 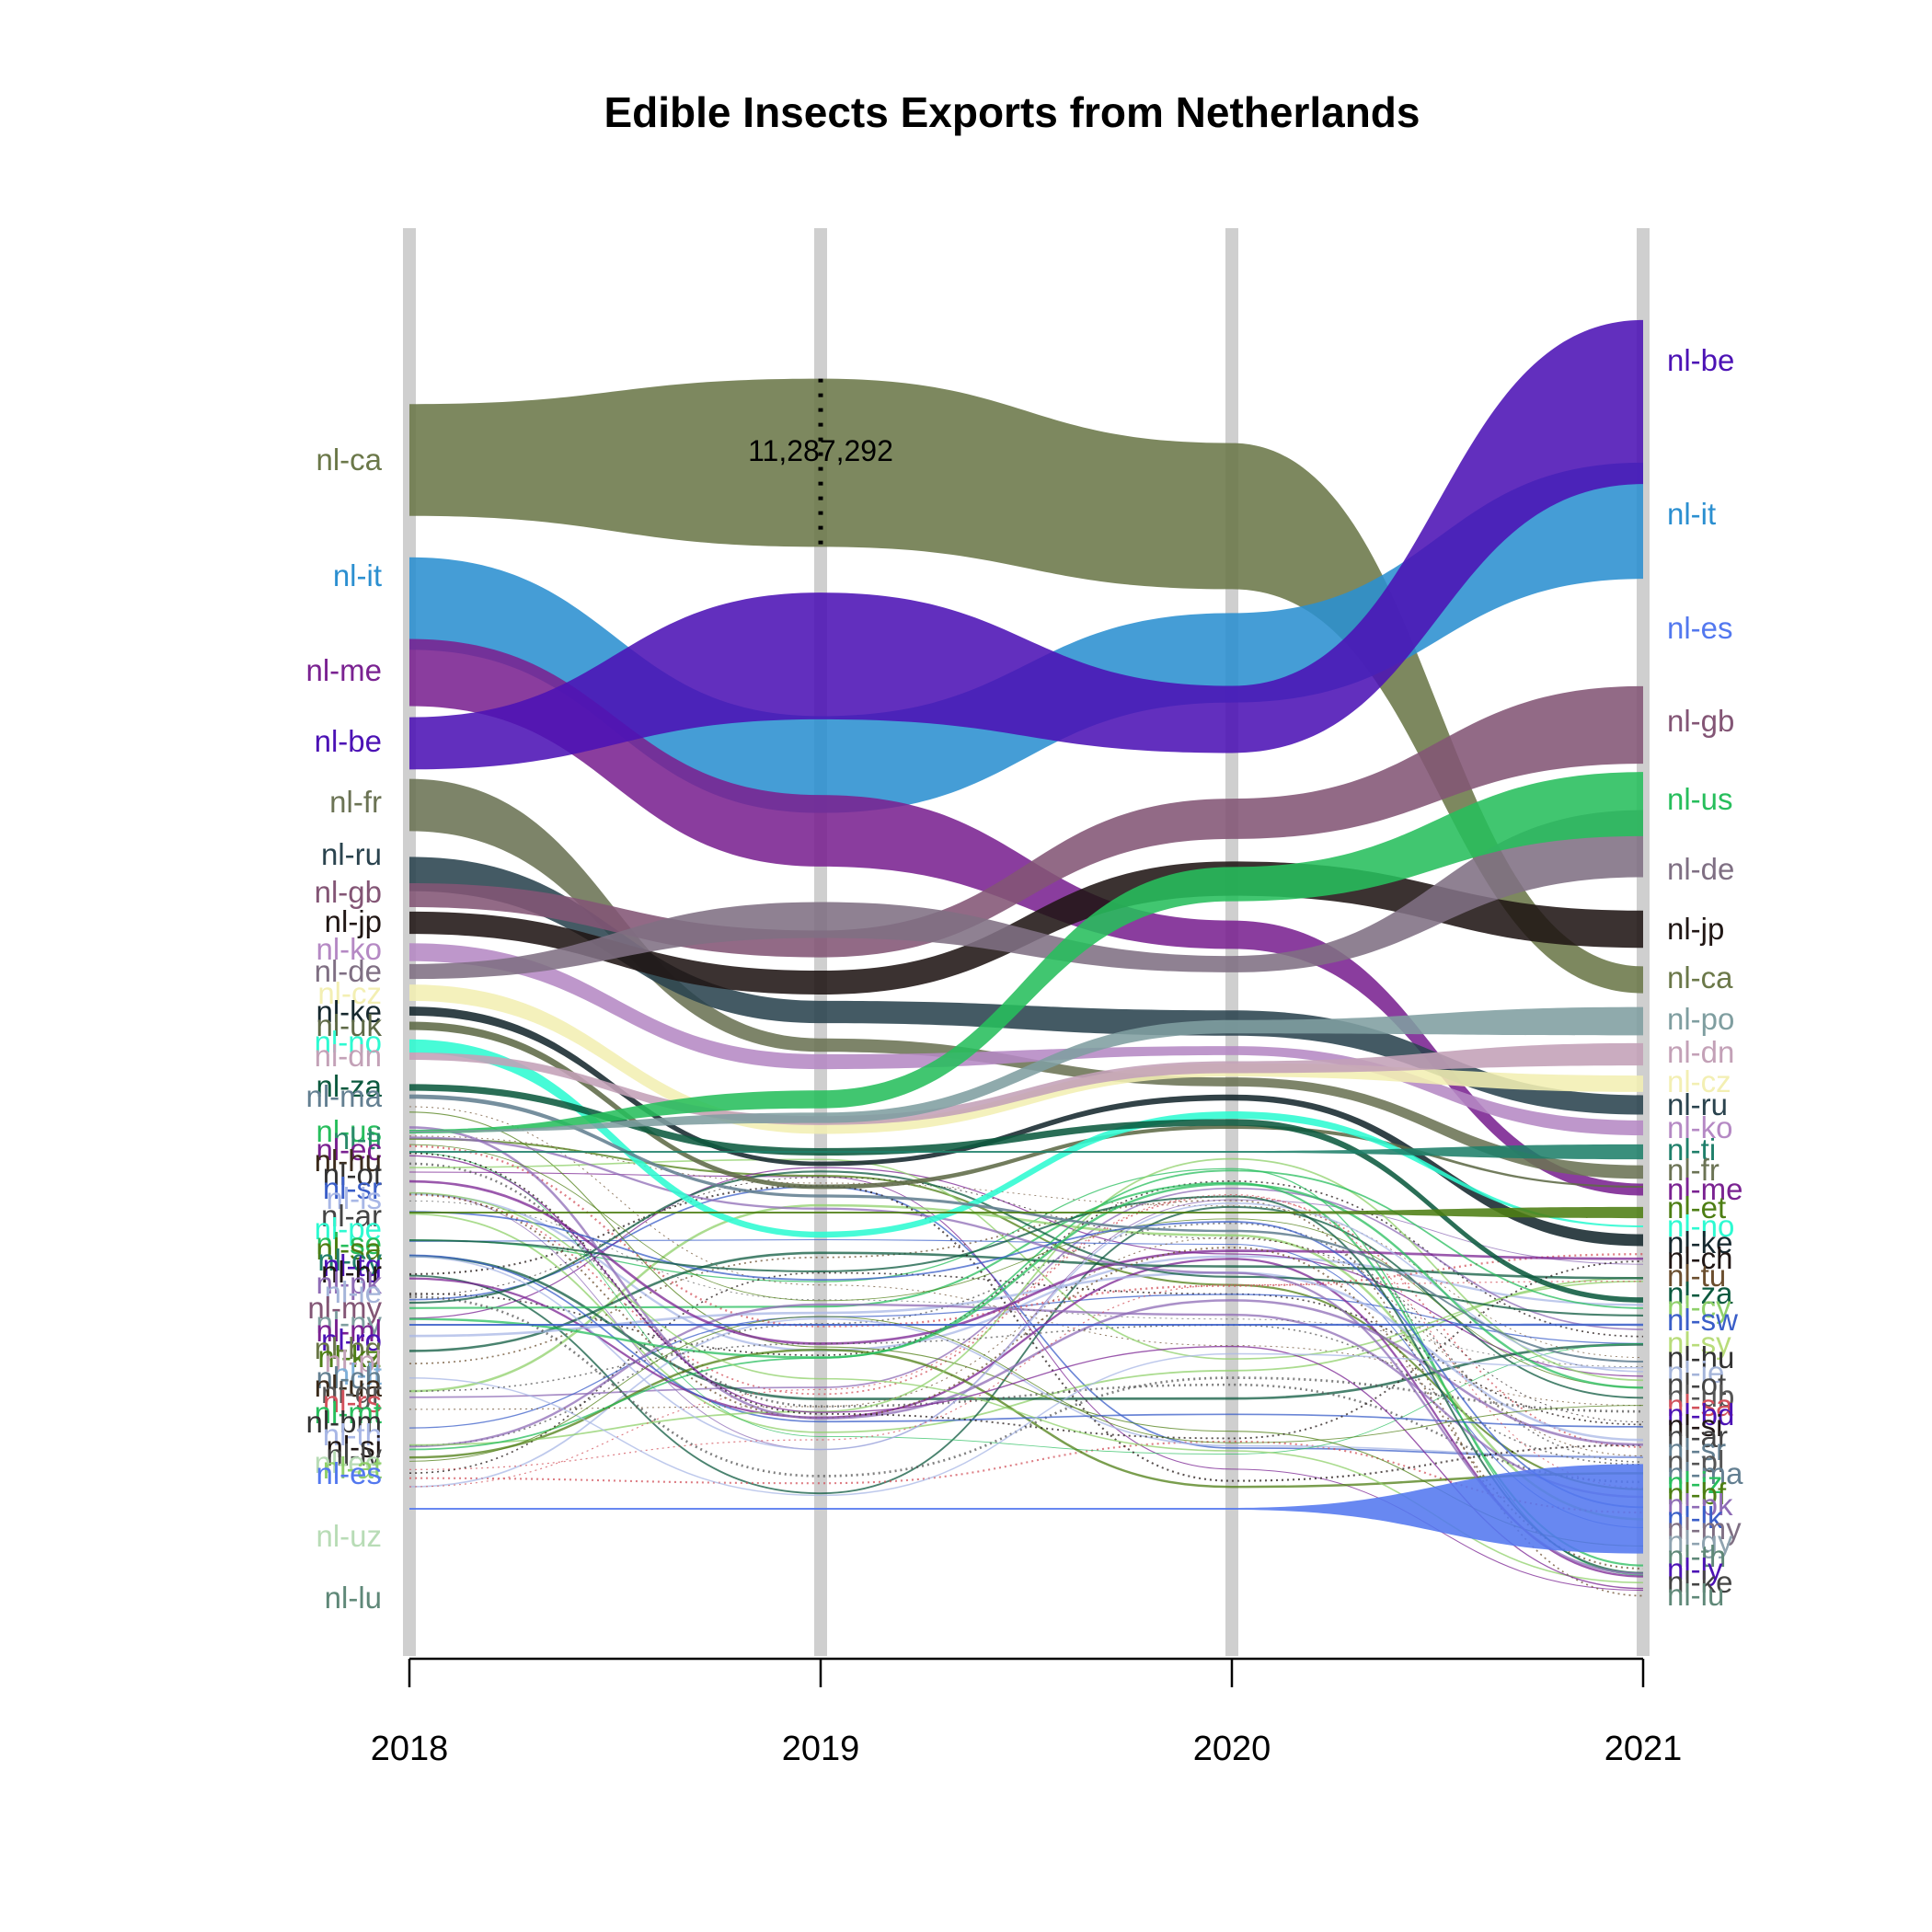 I want to click on left-label-nl-no: nl-no, so click(x=348, y=1042).